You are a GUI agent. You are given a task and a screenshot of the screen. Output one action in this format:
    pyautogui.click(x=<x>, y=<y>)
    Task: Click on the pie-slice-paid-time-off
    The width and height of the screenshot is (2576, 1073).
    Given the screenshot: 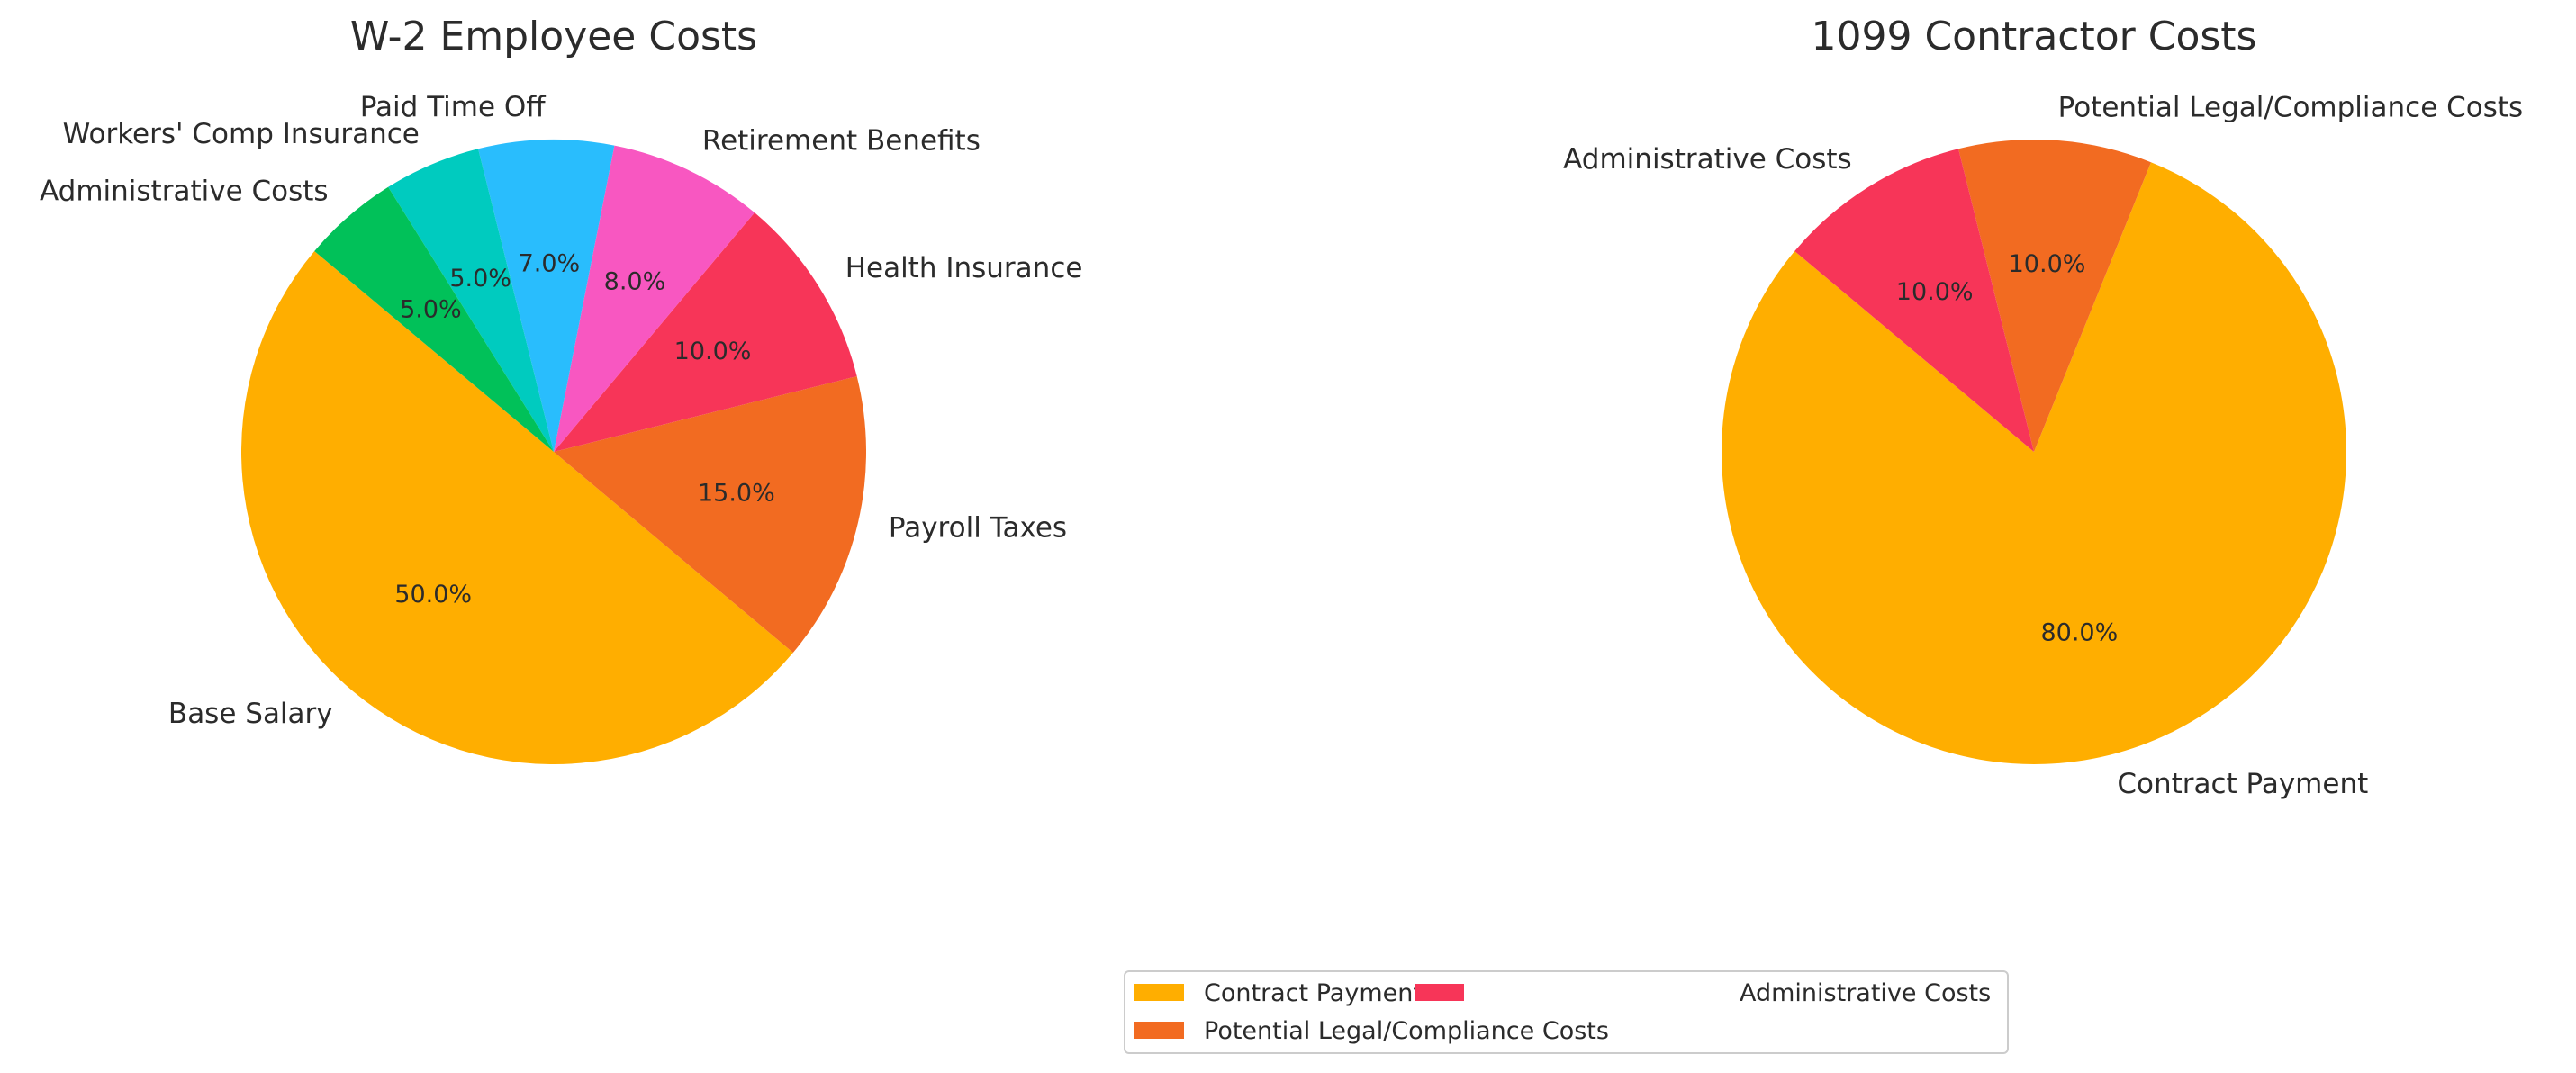 What is the action you would take?
    pyautogui.click(x=546, y=296)
    